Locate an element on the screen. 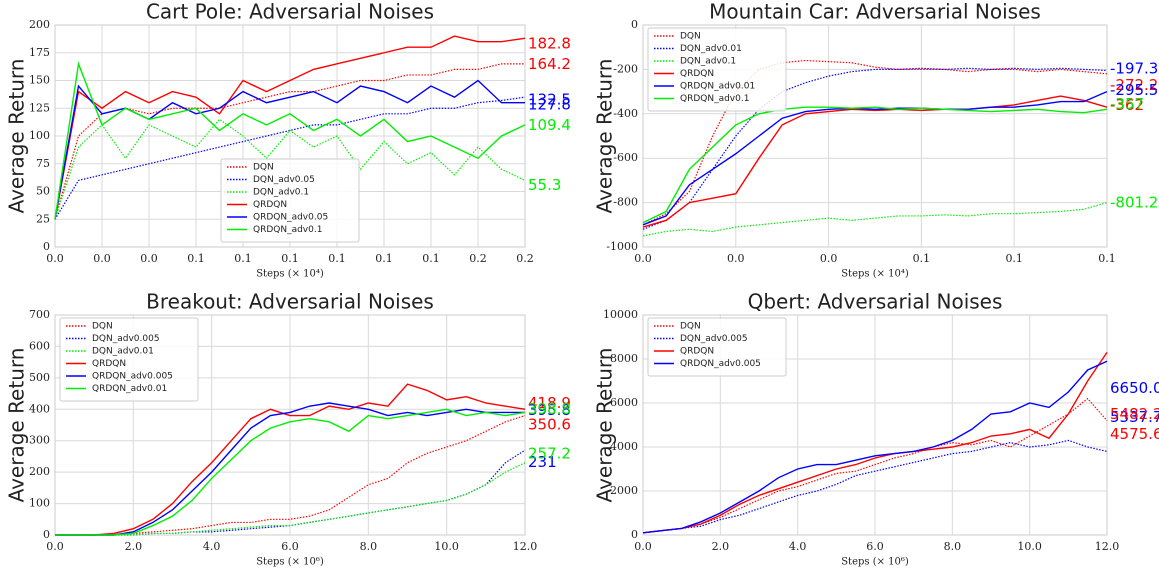  y-tick-label: 175 is located at coordinates (39, 52).